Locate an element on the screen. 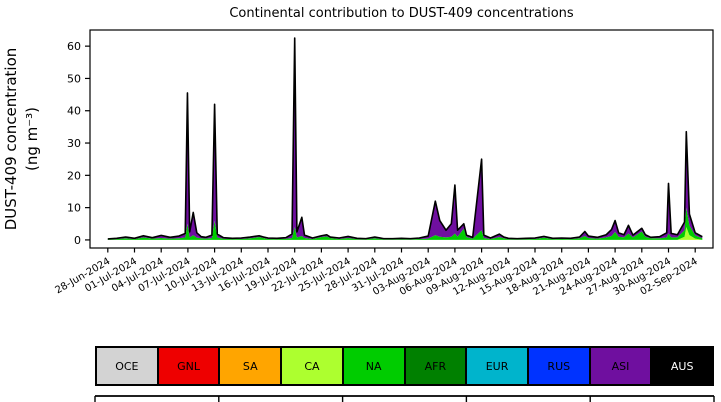 The width and height of the screenshot is (721, 402). y-tick-label: 20 is located at coordinates (74, 175).